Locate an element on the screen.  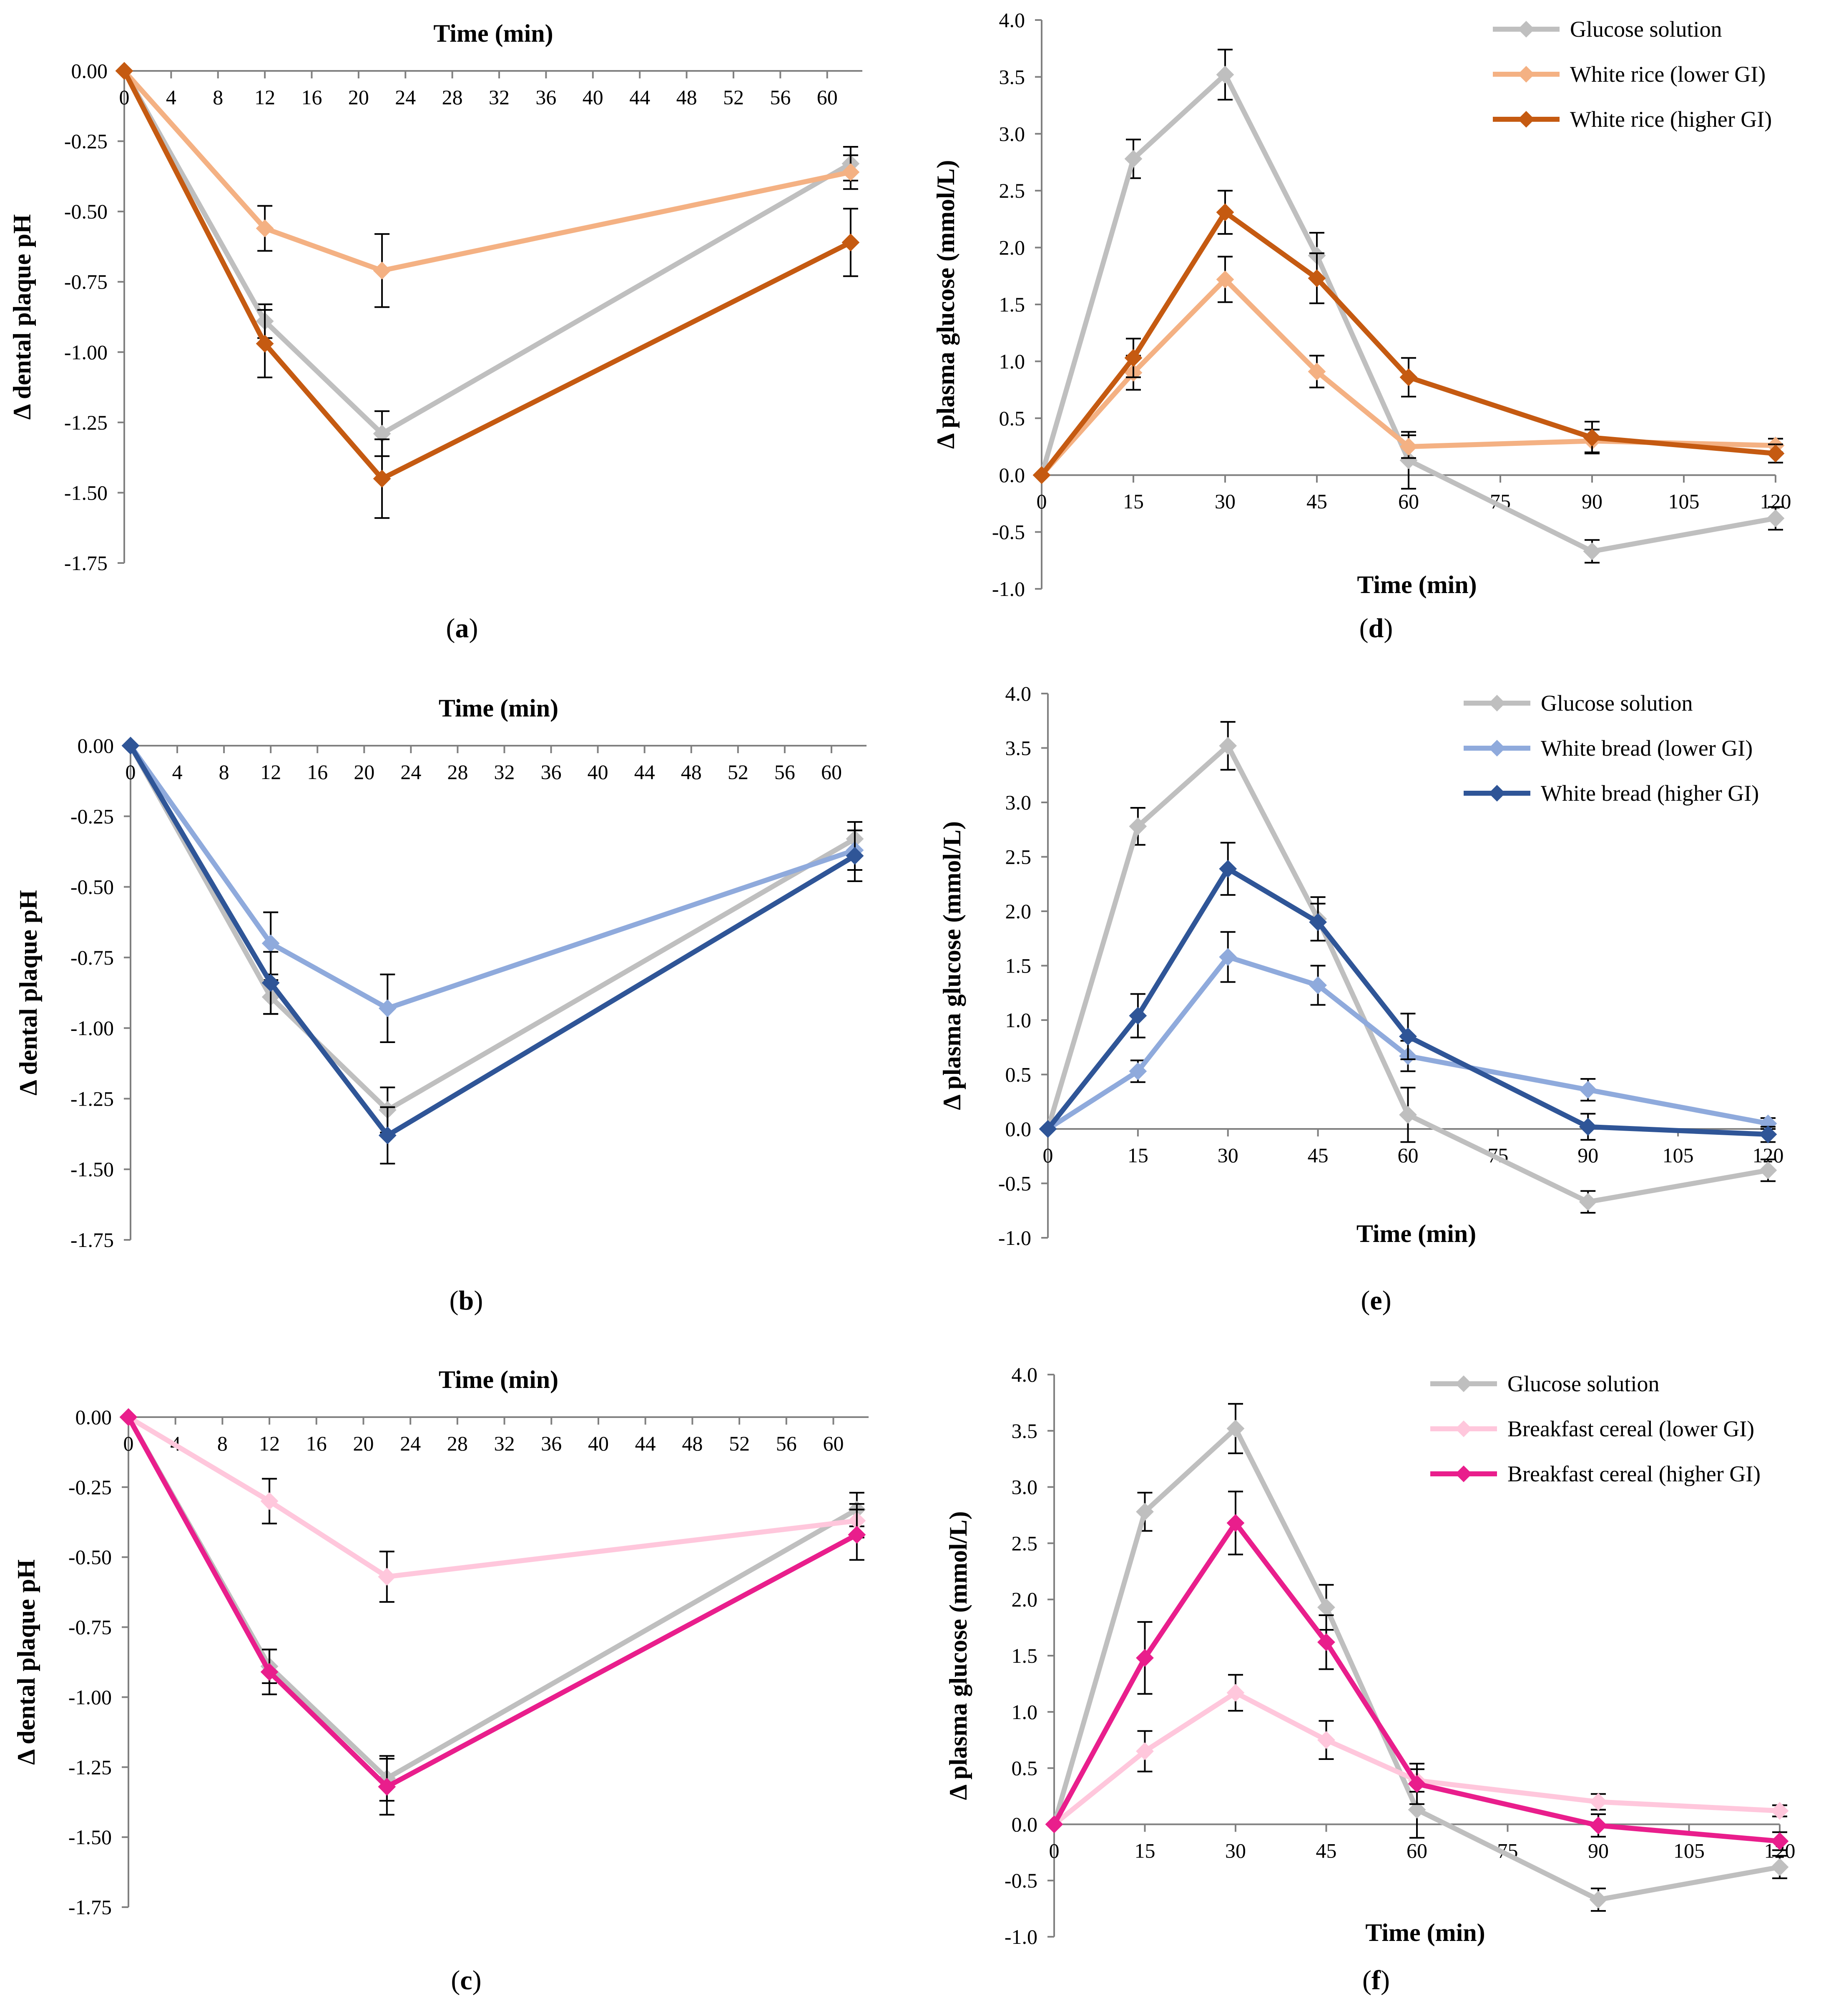
x-tick-label: 90 is located at coordinates (1587, 1155).